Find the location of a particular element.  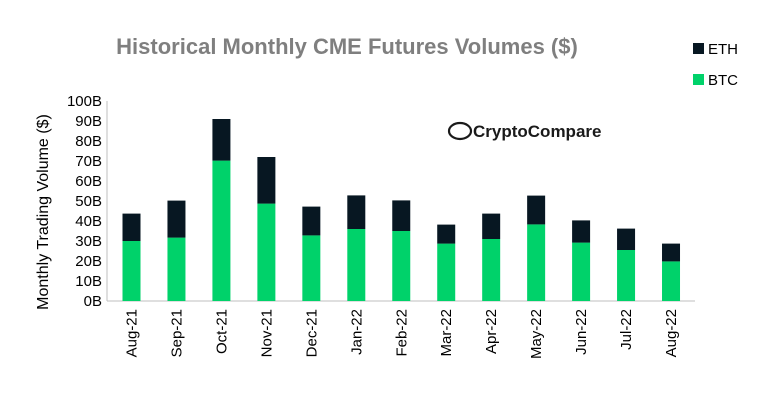

x-tick-label: Jan-22 is located at coordinates (356, 332).